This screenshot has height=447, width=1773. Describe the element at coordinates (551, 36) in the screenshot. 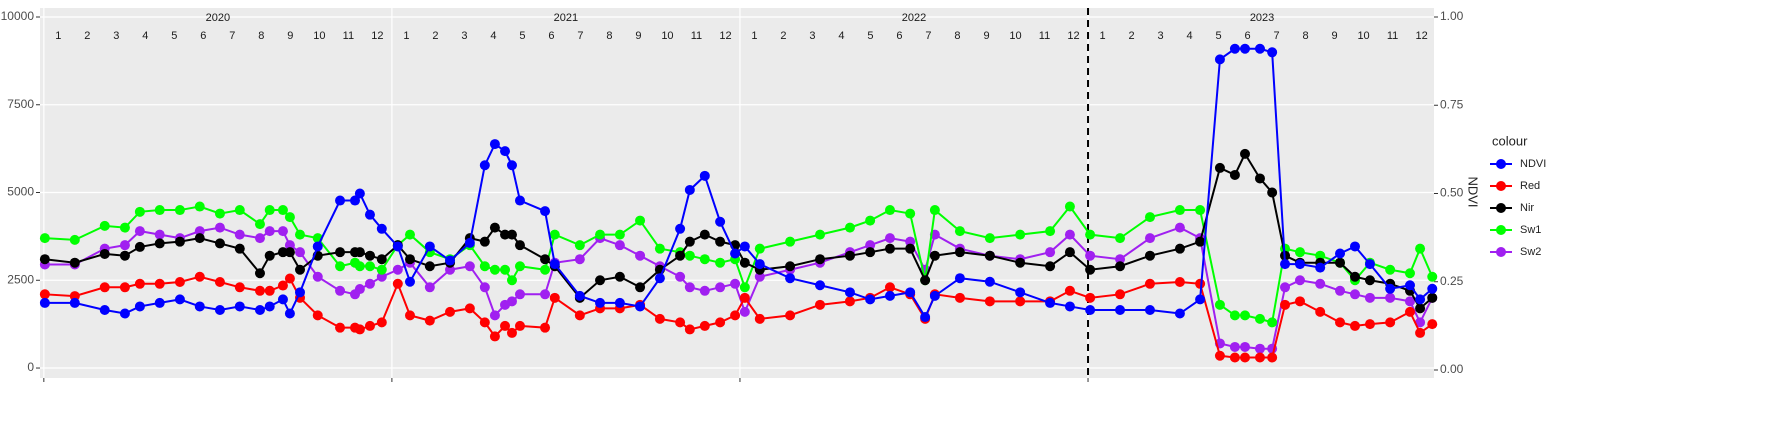

I see `month-label: 6` at that location.